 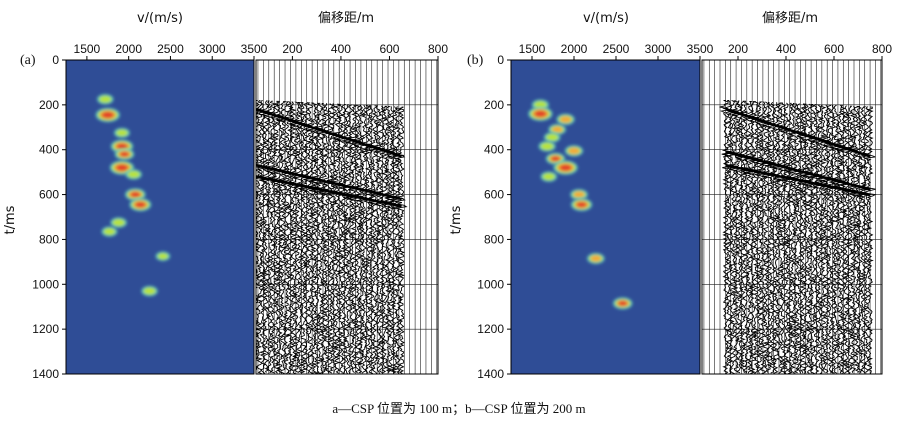 What do you see at coordinates (606, 18) in the screenshot?
I see `velocity-axis-title: v/(m/s)` at bounding box center [606, 18].